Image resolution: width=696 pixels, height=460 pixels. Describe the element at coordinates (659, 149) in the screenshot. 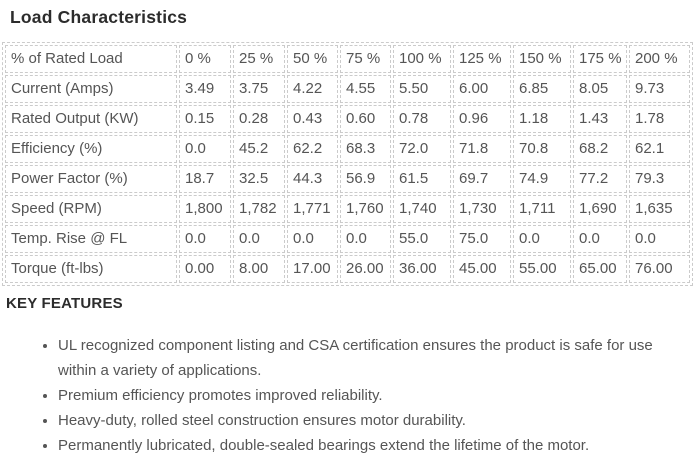

I see `value-cell: 62.1` at that location.